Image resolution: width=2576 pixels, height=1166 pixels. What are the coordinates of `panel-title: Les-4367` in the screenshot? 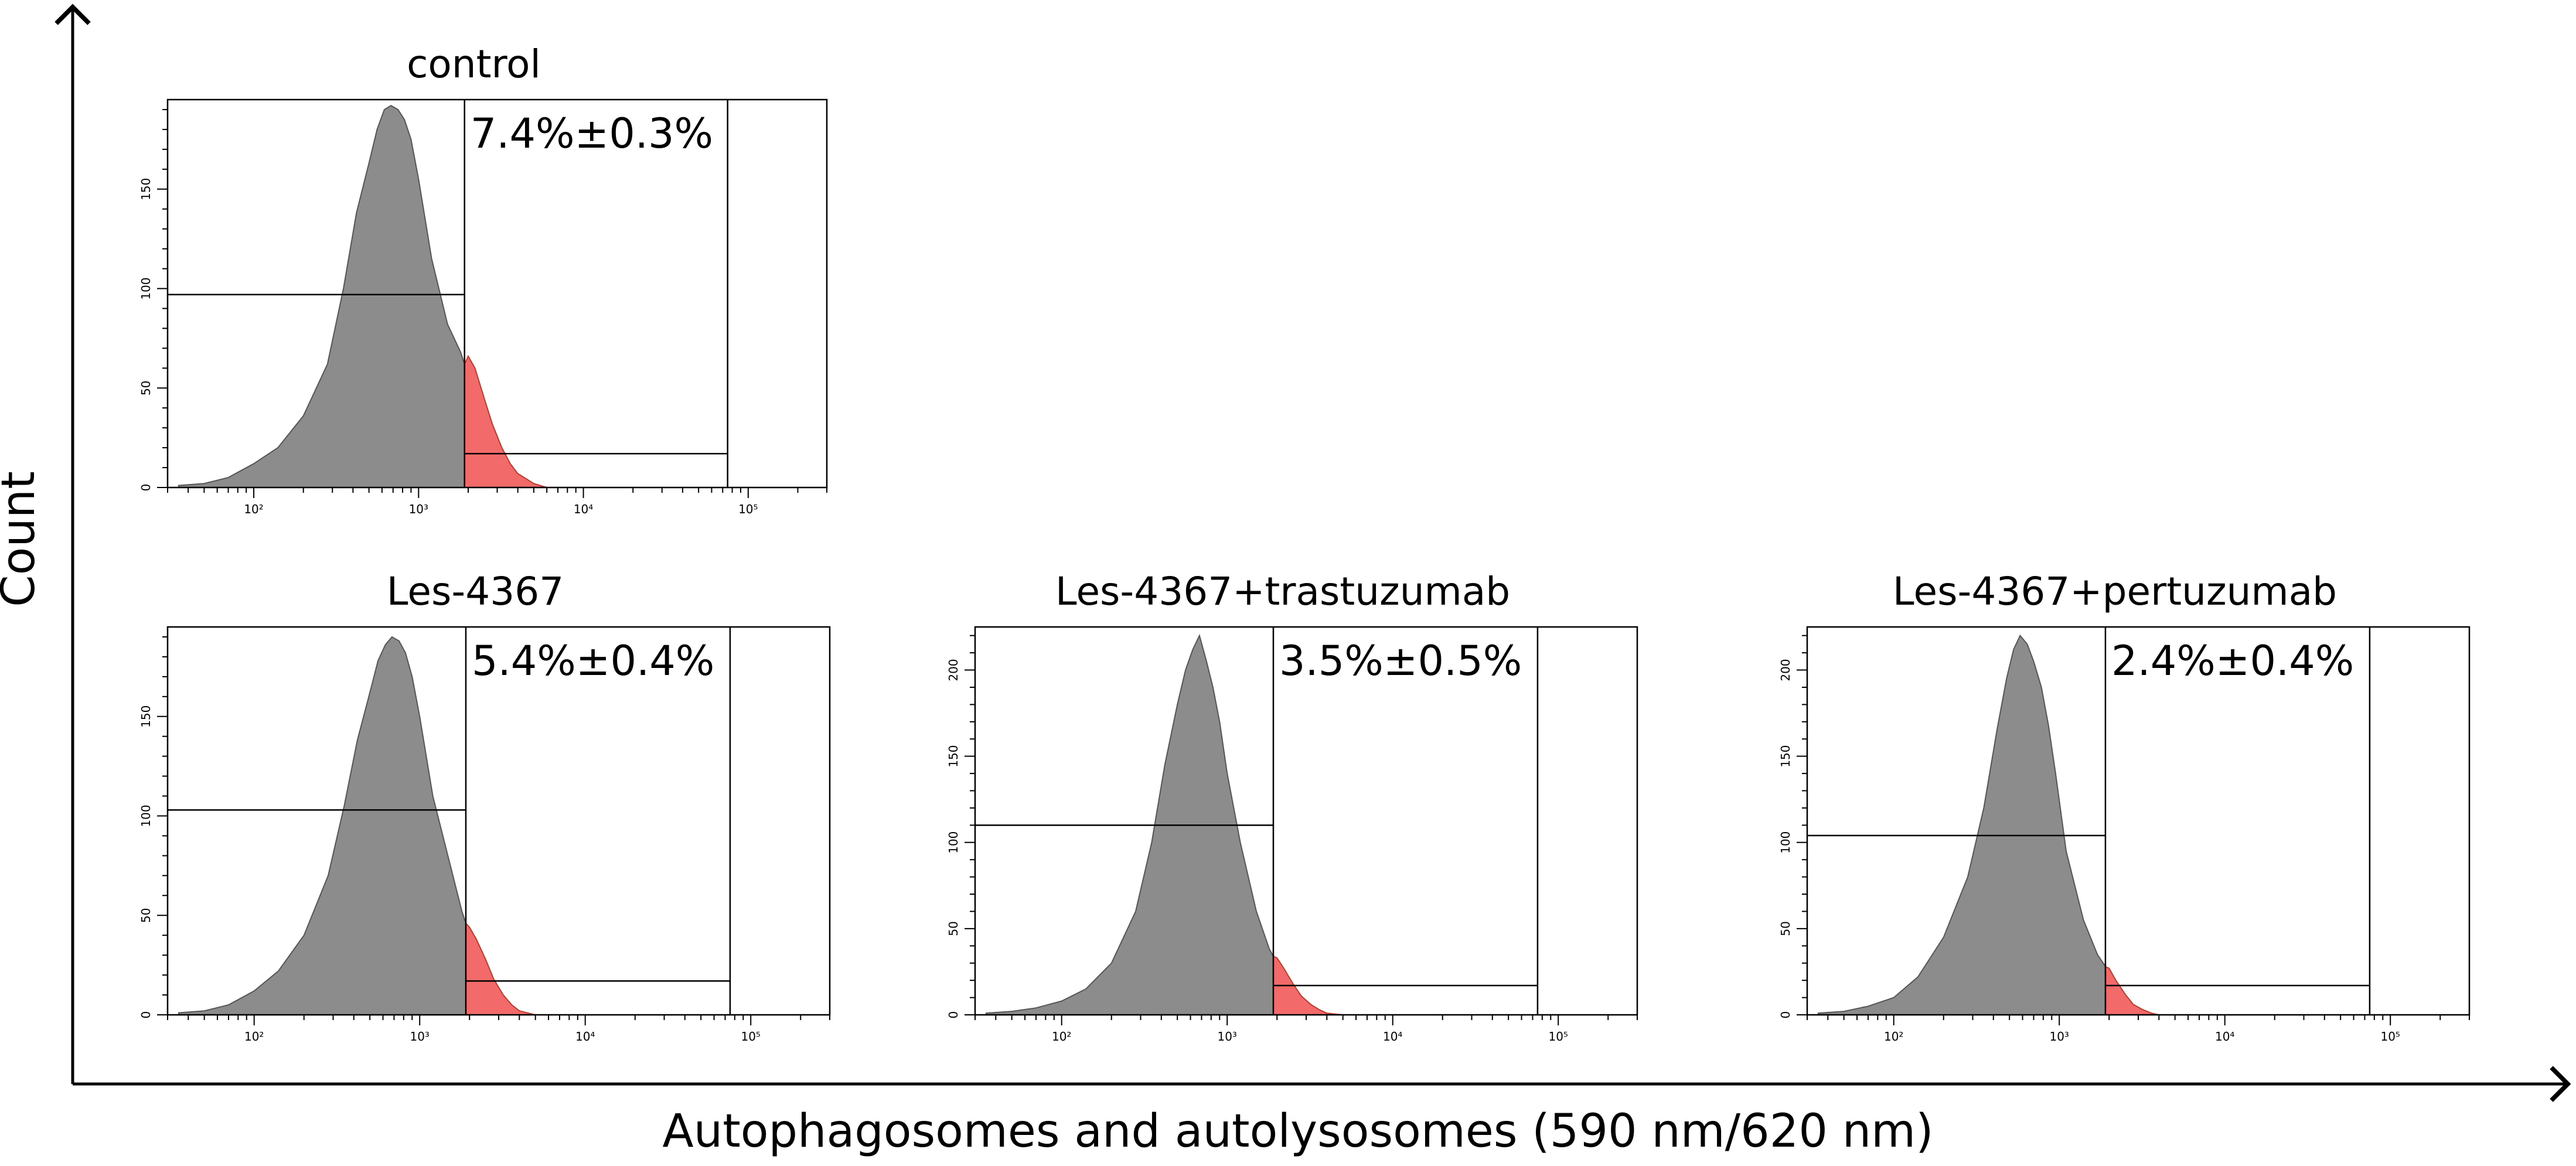 It's located at (475, 592).